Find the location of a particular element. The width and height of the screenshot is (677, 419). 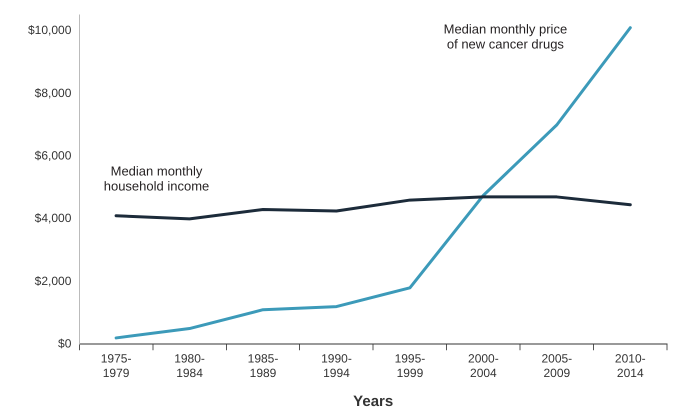

x-tick-label: 1975-1979 is located at coordinates (116, 366).